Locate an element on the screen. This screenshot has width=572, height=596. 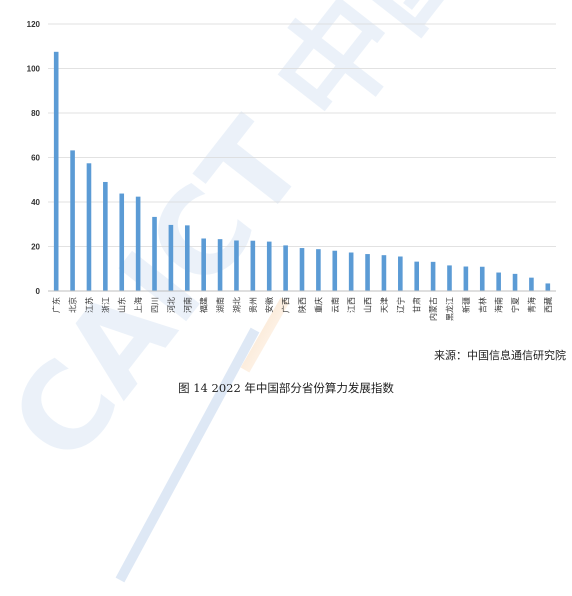
x-tick-label: 安徽 is located at coordinates (269, 305).